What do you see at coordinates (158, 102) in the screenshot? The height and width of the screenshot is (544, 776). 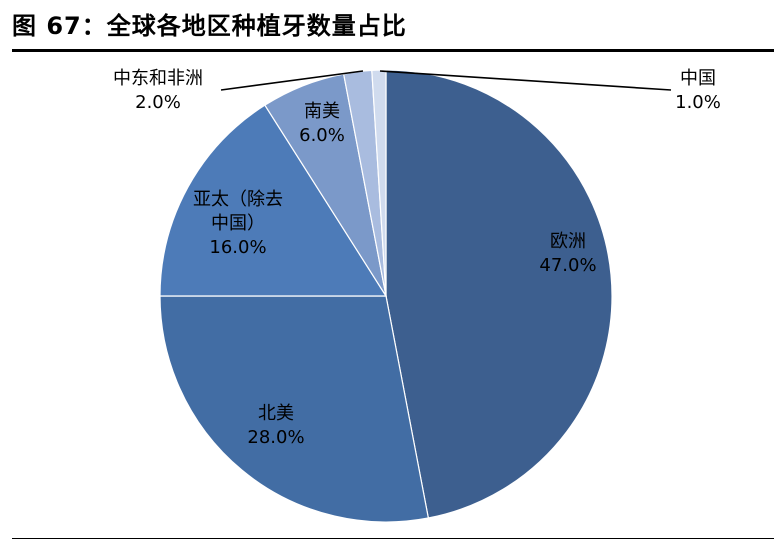 I see `slice-value-label-5: 2.0%` at bounding box center [158, 102].